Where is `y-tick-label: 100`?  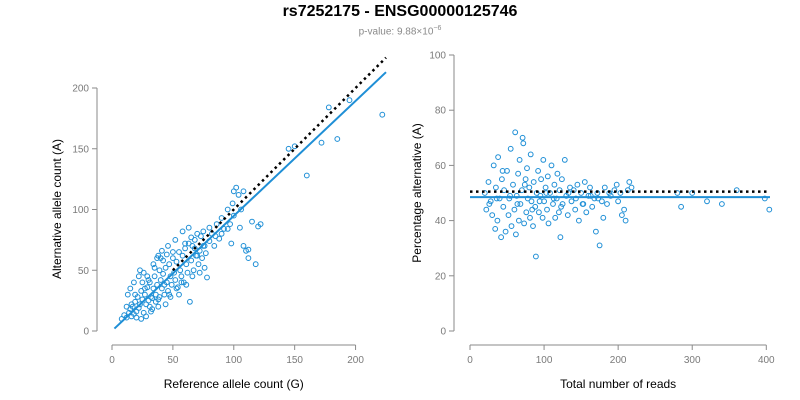 y-tick-label: 100 is located at coordinates (80, 210).